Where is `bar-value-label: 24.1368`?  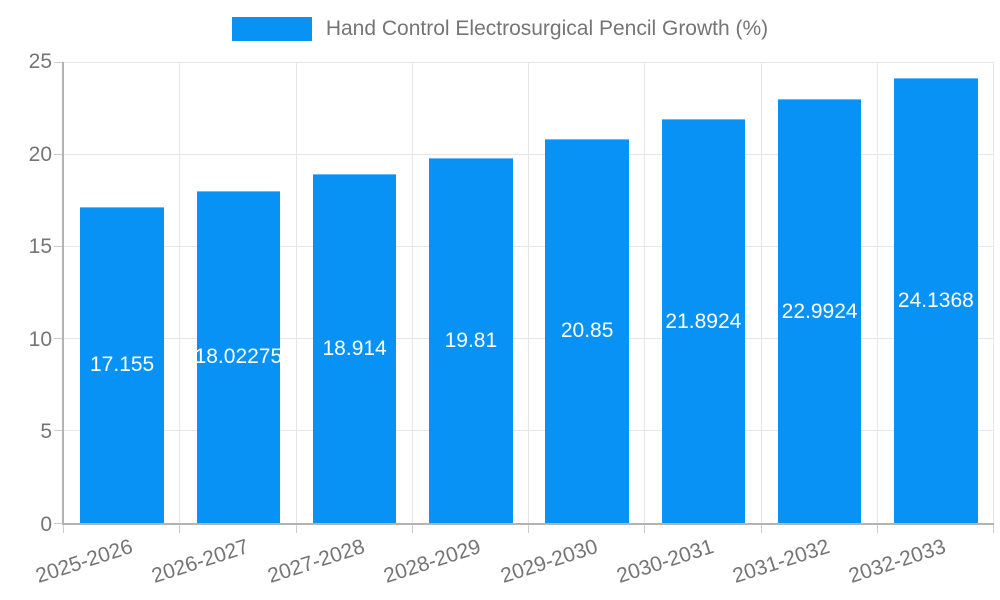 bar-value-label: 24.1368 is located at coordinates (935, 300).